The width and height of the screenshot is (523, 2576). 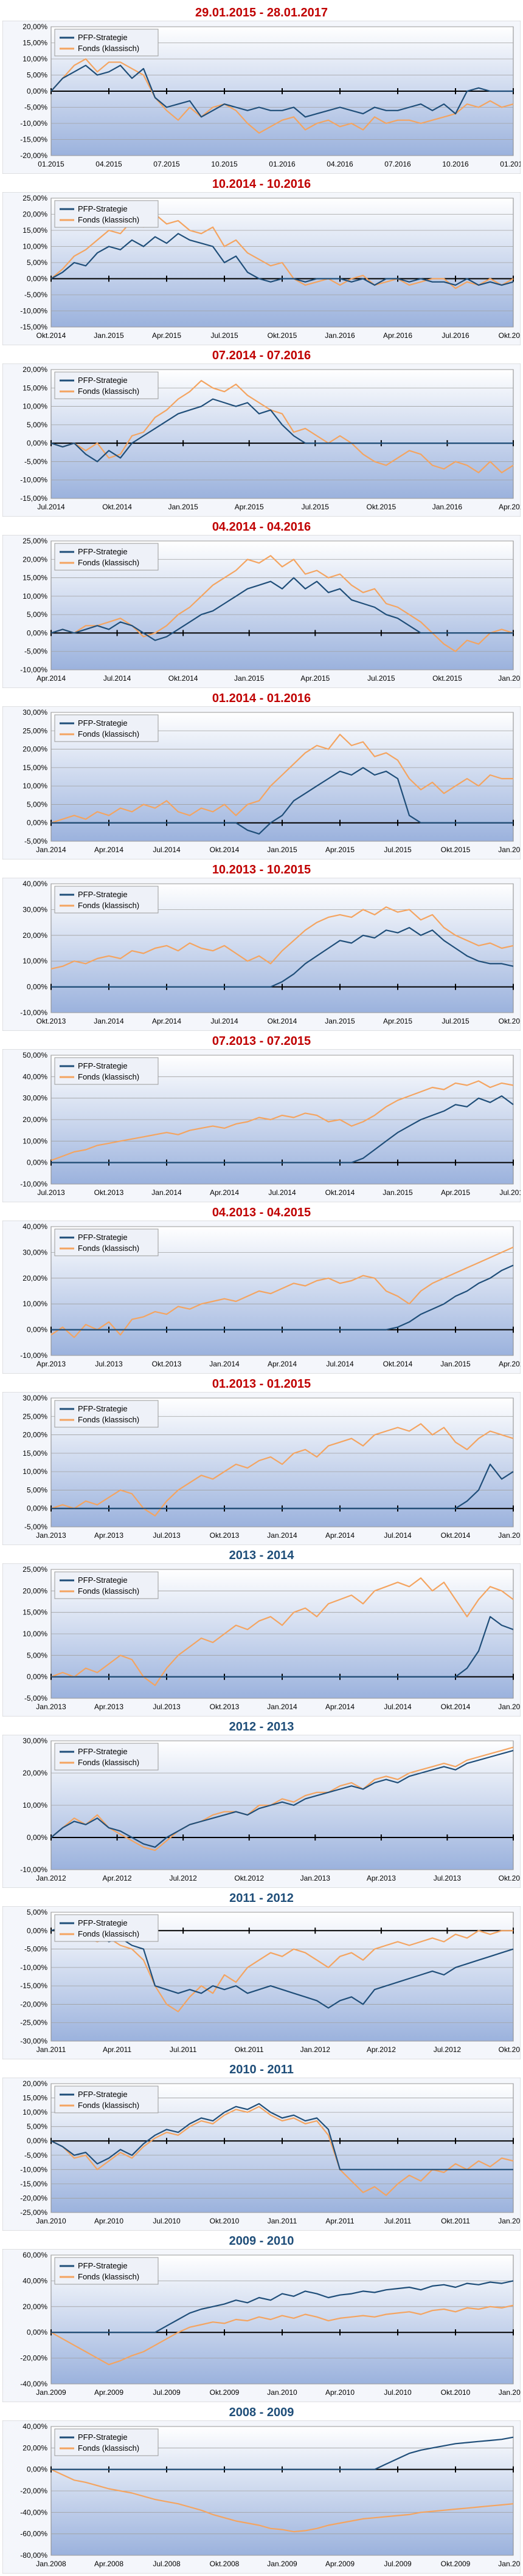 What do you see at coordinates (35, 2255) in the screenshot?
I see `y-tick-label: 60,00%` at bounding box center [35, 2255].